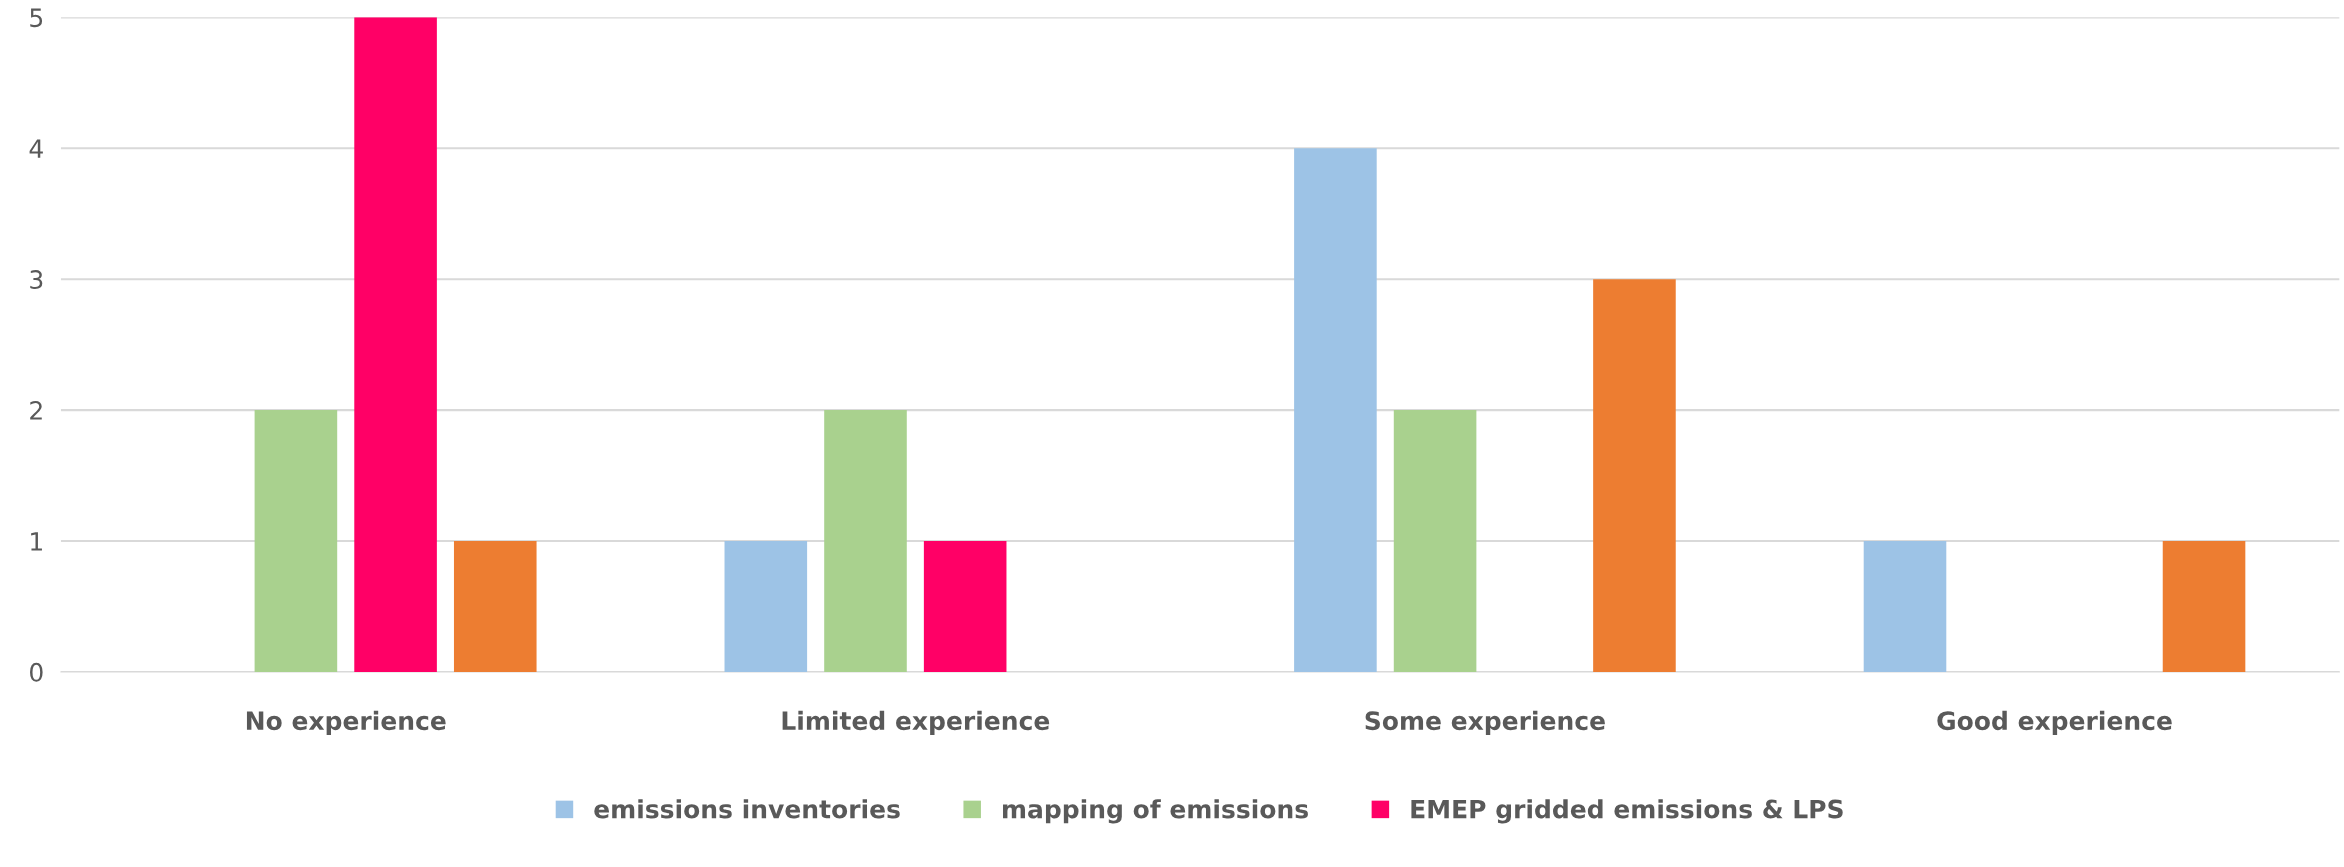 The width and height of the screenshot is (2344, 867). What do you see at coordinates (36, 410) in the screenshot?
I see `y-tick-label: 2` at bounding box center [36, 410].